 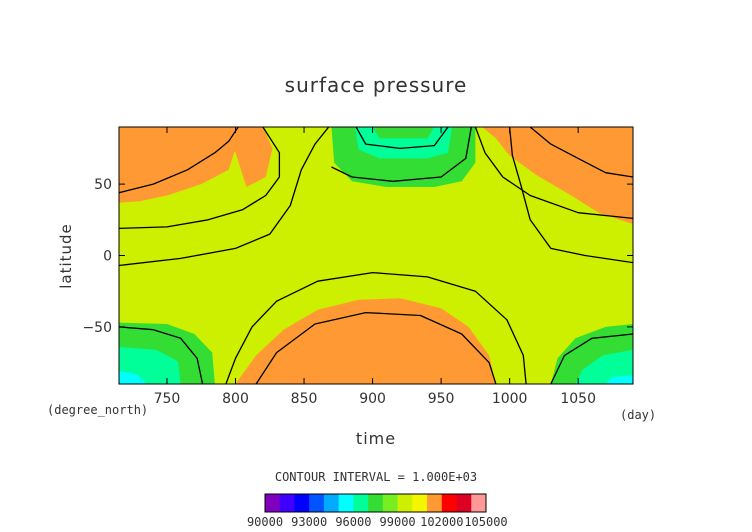 What do you see at coordinates (372, 399) in the screenshot?
I see `x-tick-label: 900` at bounding box center [372, 399].